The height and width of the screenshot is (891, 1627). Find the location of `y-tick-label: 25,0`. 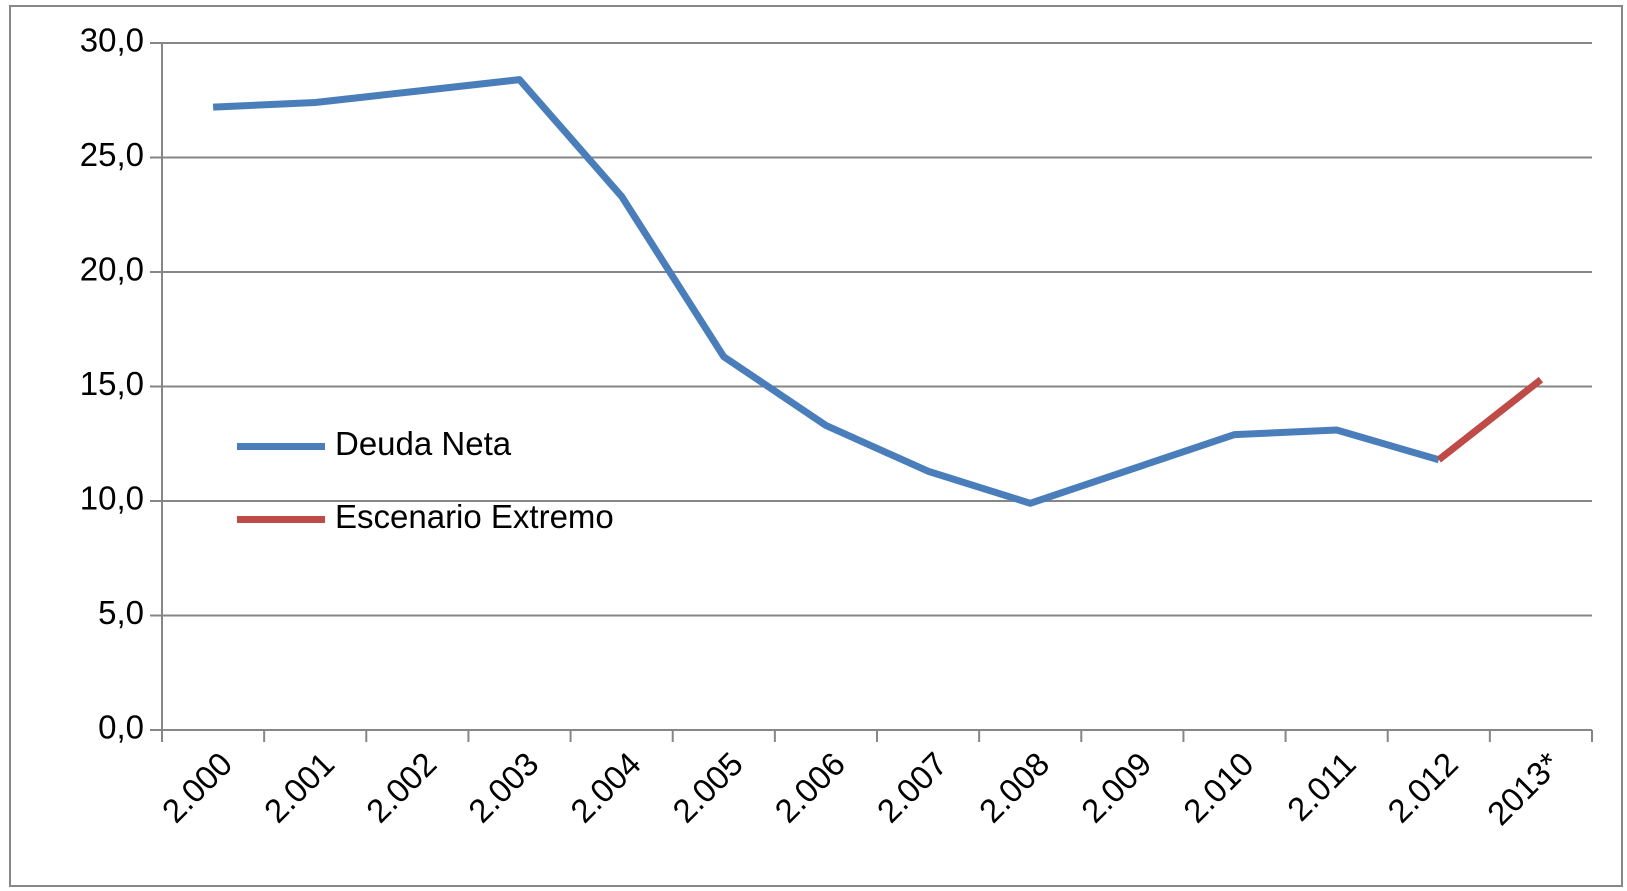

y-tick-label: 25,0 is located at coordinates (112, 154).